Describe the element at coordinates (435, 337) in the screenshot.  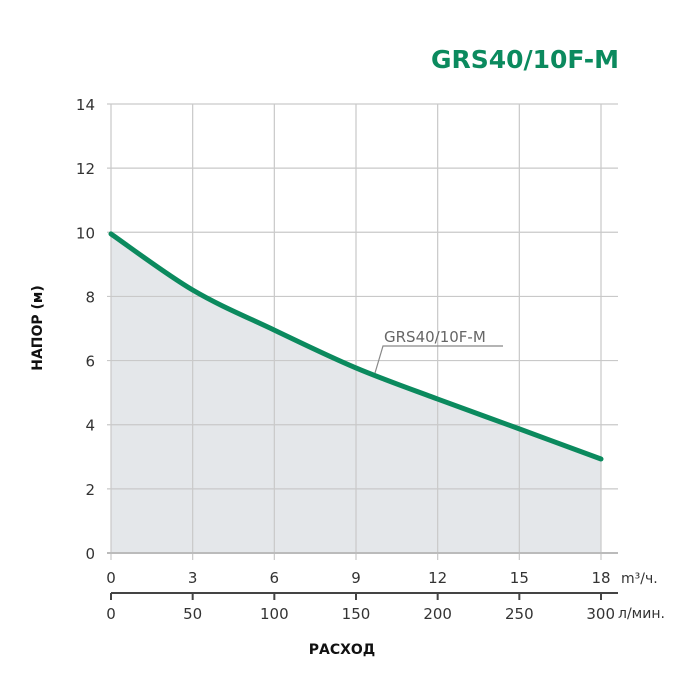
I see `curve-label: GRS40/10F-M` at that location.